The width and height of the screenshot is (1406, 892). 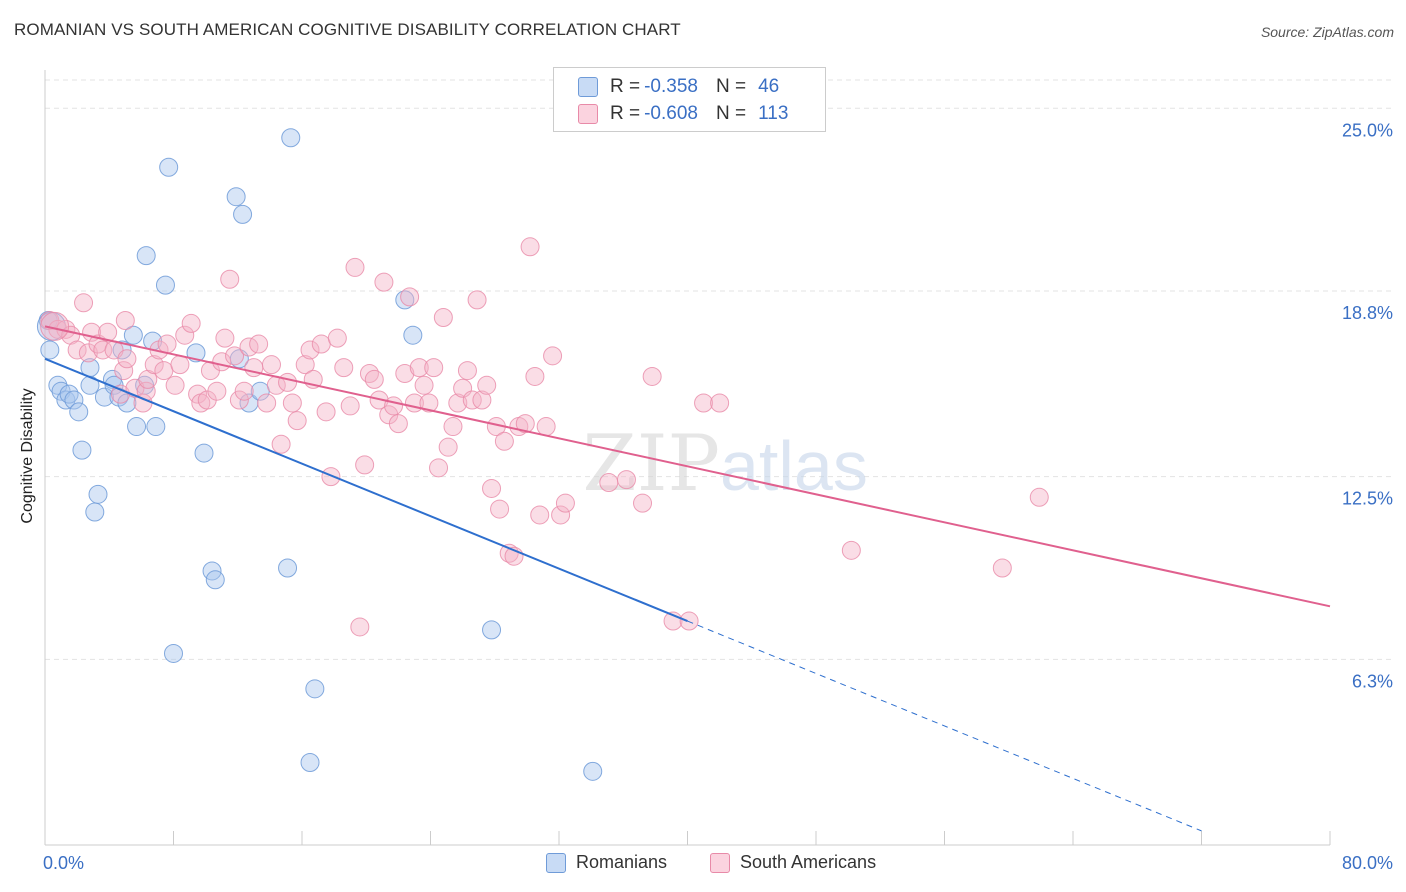 What do you see at coordinates (731, 86) in the screenshot?
I see `legend-n-label: N =` at bounding box center [731, 86].